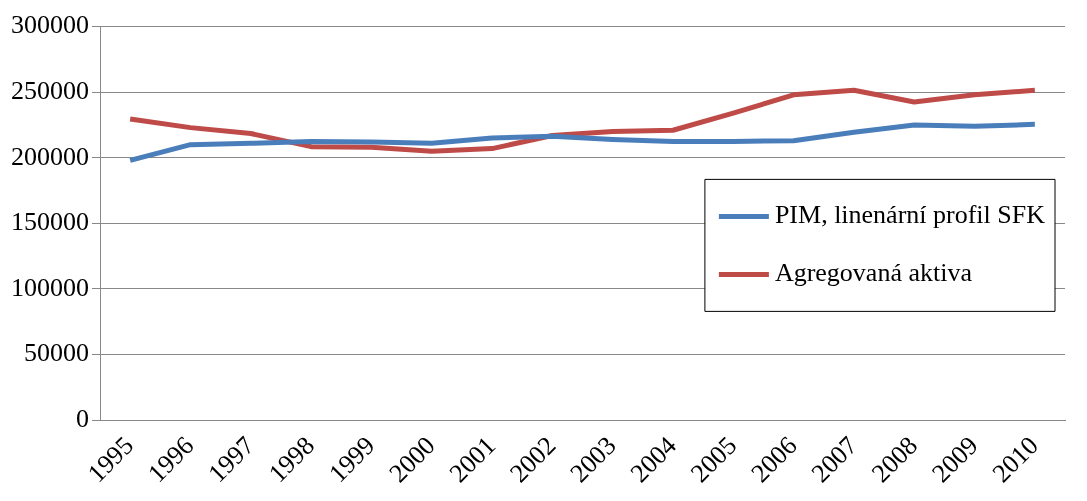  What do you see at coordinates (50, 25) in the screenshot?
I see `y-tick-label: 300000` at bounding box center [50, 25].